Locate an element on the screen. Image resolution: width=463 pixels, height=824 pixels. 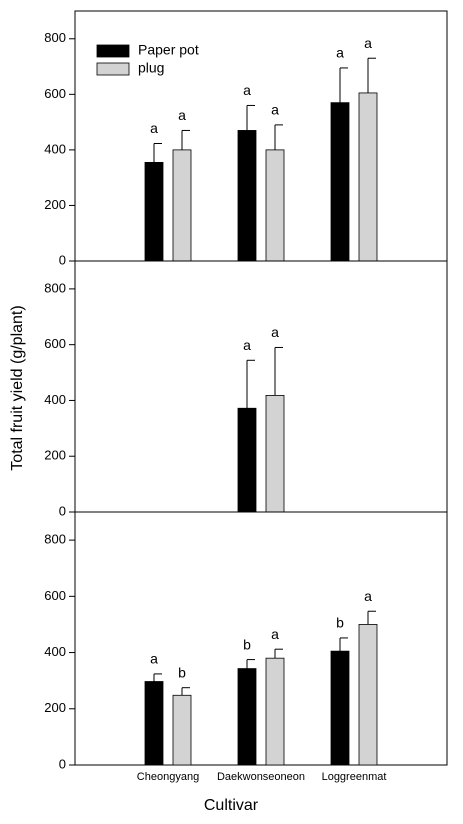
x-axis-label: Cultivar is located at coordinates (231, 805).